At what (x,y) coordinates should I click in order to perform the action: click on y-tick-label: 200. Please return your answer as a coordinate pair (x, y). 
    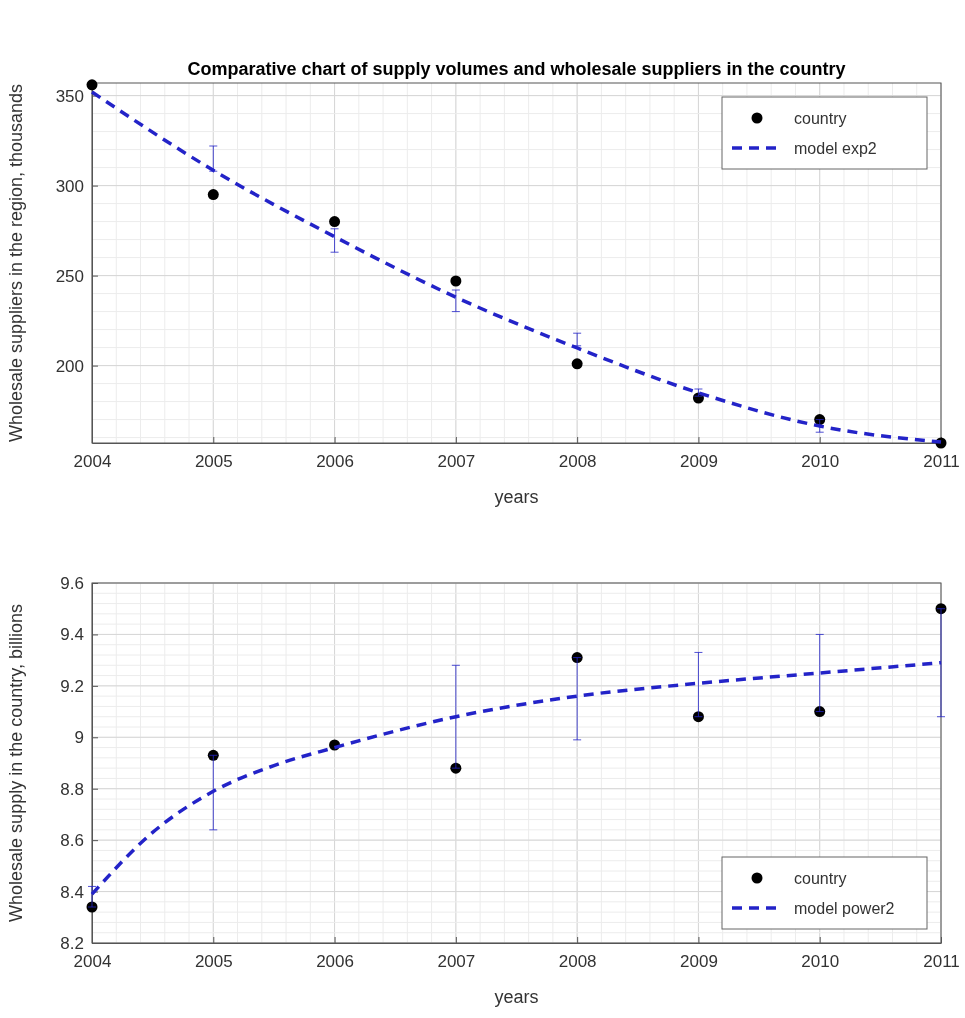
    Looking at the image, I should click on (69, 366).